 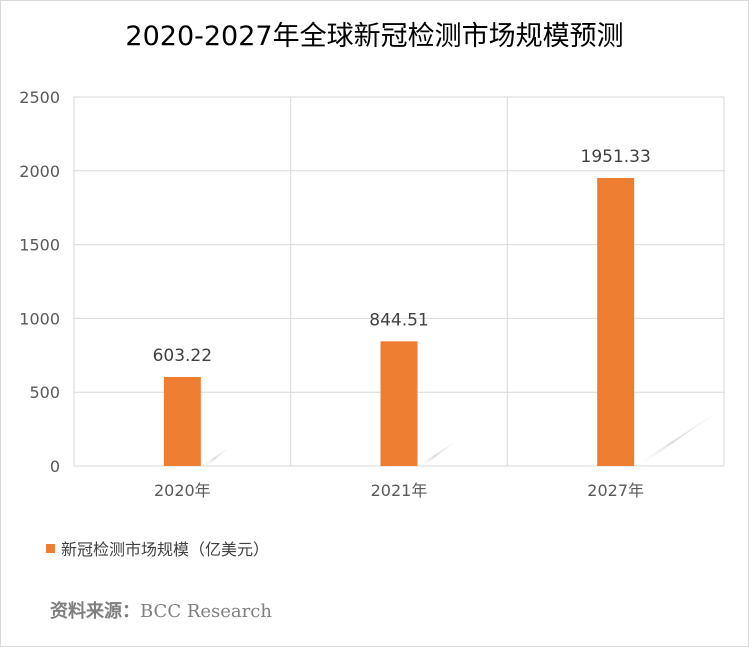 I want to click on source-note: 资料来源：BCC Research, so click(x=161, y=610).